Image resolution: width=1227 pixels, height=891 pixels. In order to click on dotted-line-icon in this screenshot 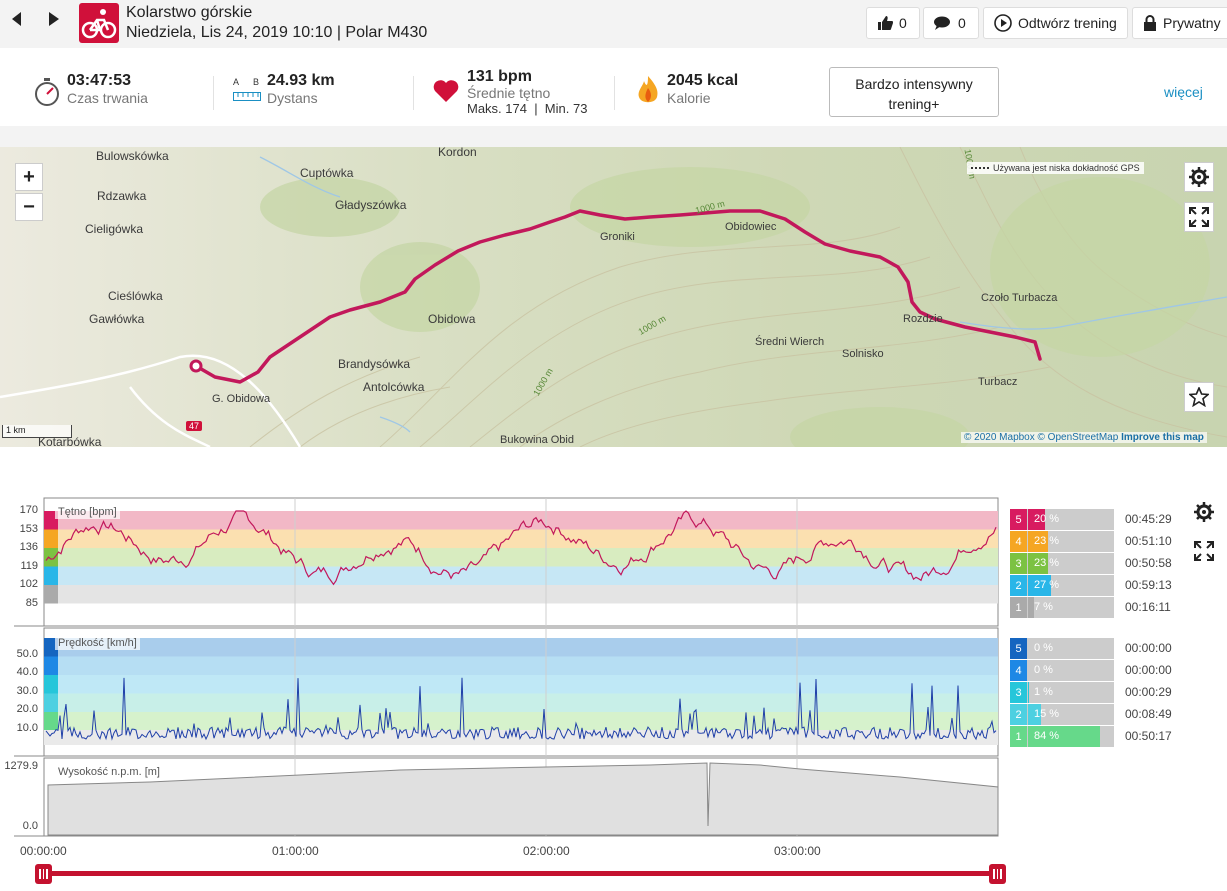, I will do `click(980, 168)`.